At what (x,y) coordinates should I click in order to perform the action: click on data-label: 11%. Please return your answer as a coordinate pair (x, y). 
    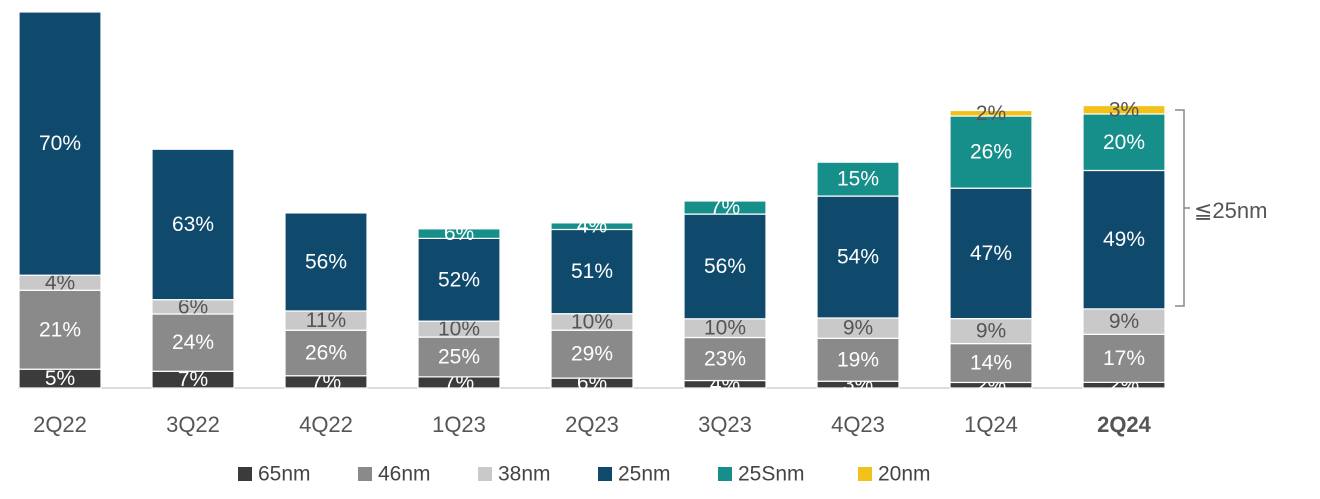
    Looking at the image, I should click on (326, 320).